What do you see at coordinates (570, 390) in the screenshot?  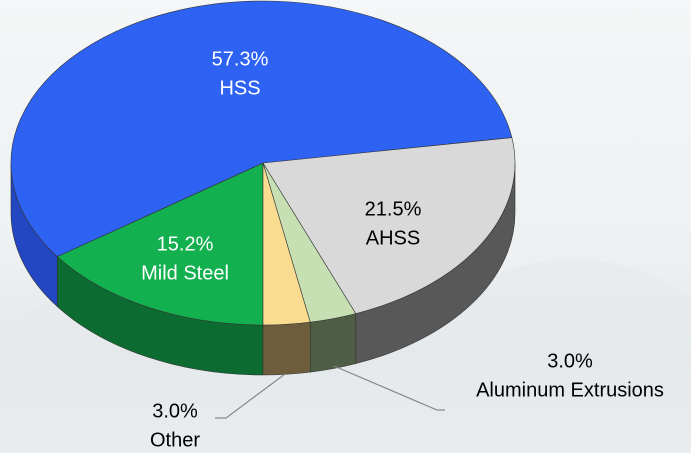 I see `category-label: Aluminum Extrusions` at bounding box center [570, 390].